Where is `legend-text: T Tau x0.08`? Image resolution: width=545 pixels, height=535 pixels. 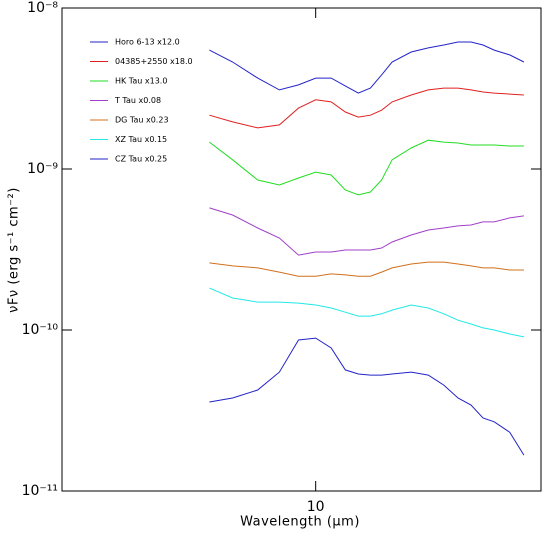 legend-text: T Tau x0.08 is located at coordinates (137, 100).